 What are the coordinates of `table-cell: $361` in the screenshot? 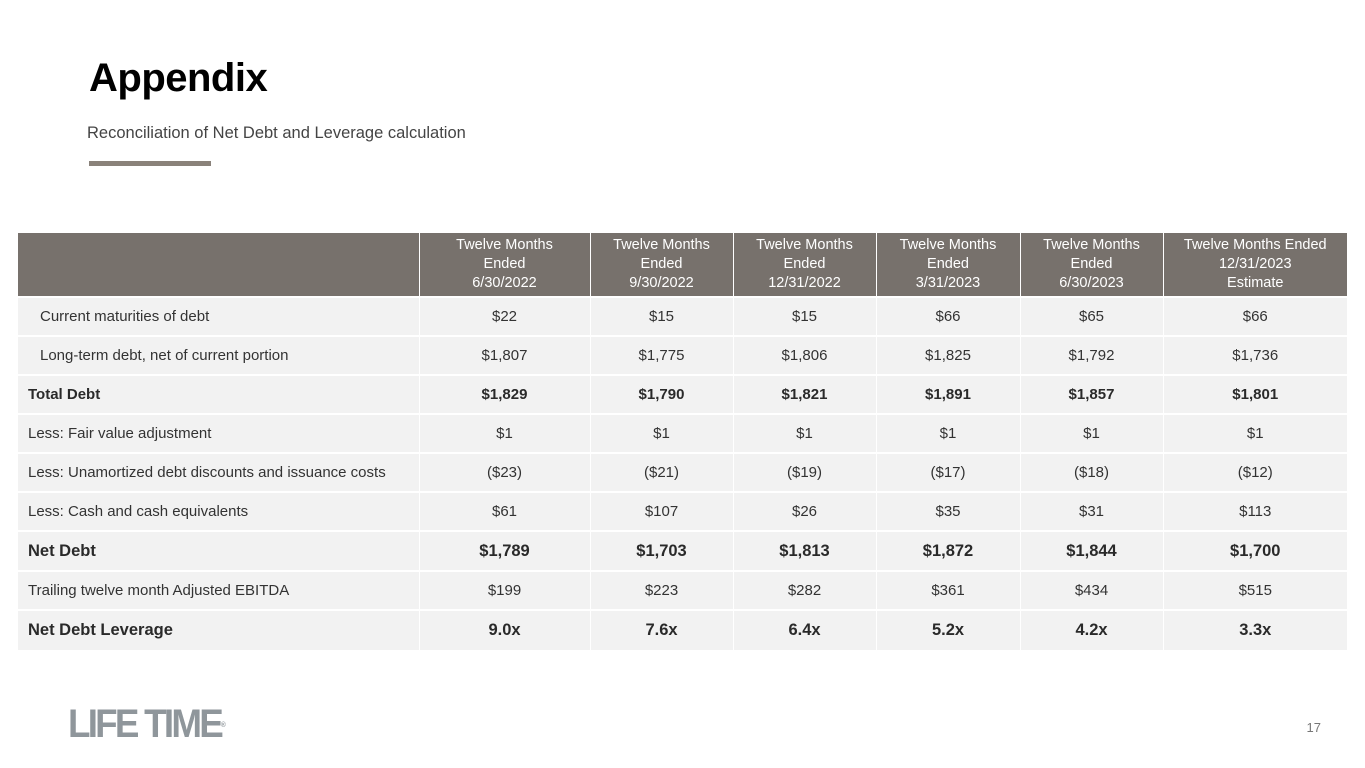 It's located at (948, 590).